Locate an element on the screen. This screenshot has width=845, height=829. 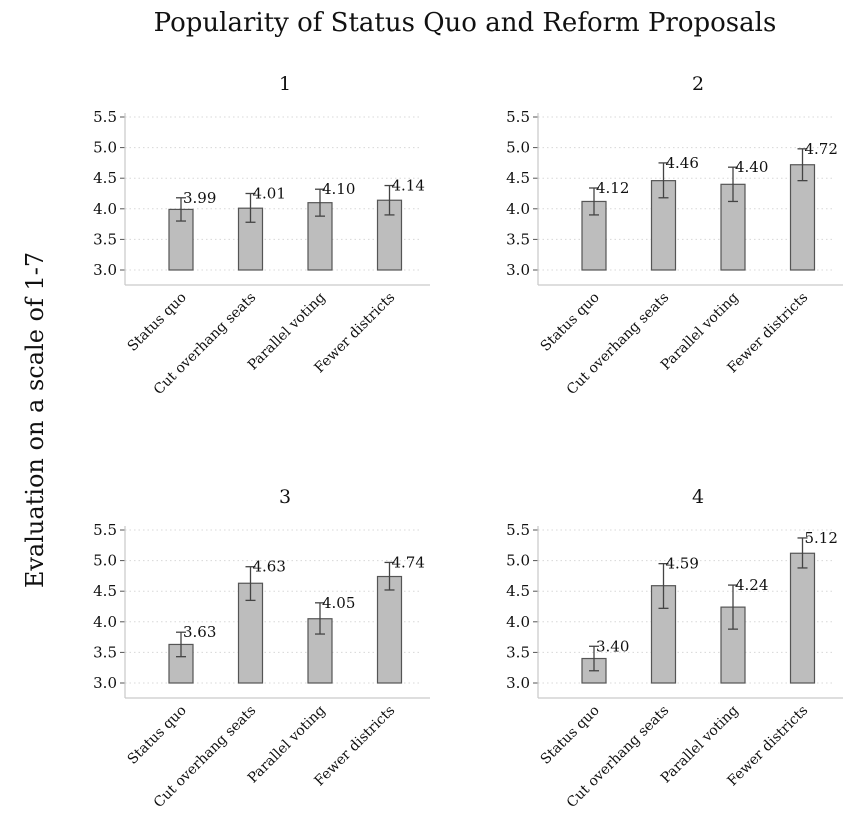
data-label: 4.05 is located at coordinates (338, 603).